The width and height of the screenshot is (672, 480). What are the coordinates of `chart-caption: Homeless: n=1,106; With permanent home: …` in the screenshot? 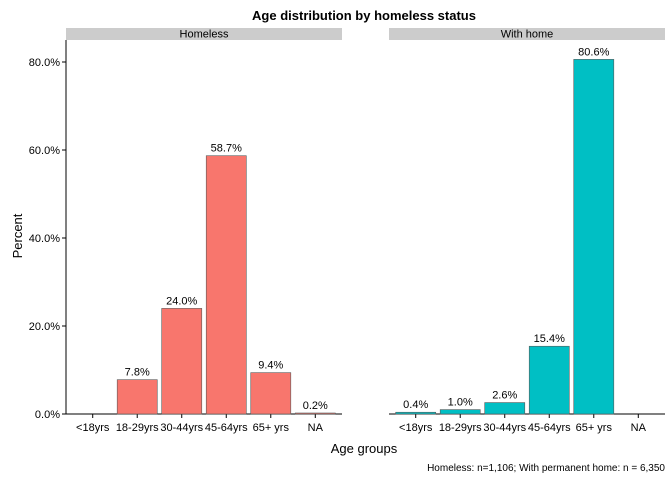 It's located at (546, 468).